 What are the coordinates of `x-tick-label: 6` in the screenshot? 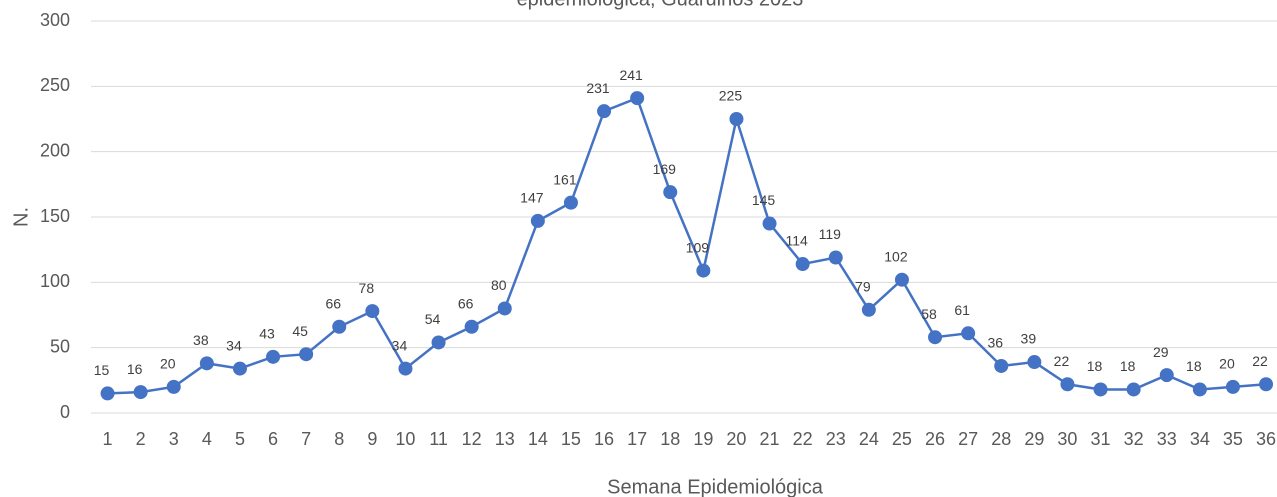 It's located at (273, 439).